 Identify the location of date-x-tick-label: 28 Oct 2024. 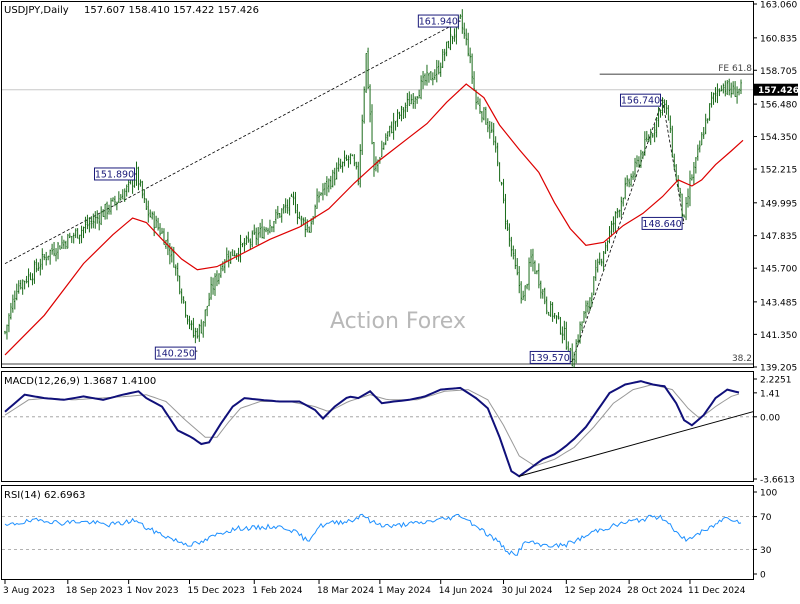
(655, 591).